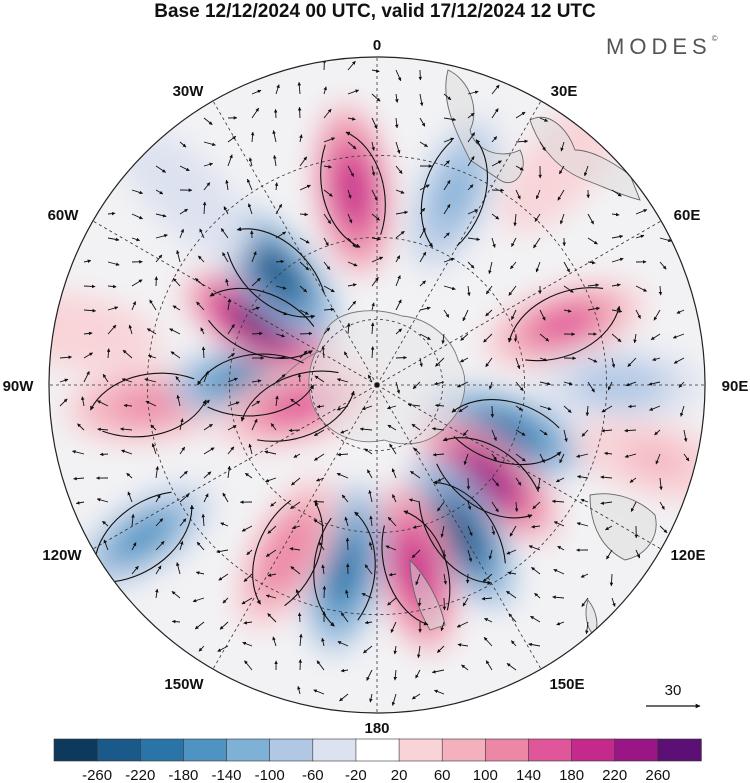 The height and width of the screenshot is (783, 750). Describe the element at coordinates (183, 775) in the screenshot. I see `colorbar-tick-label: -180` at that location.